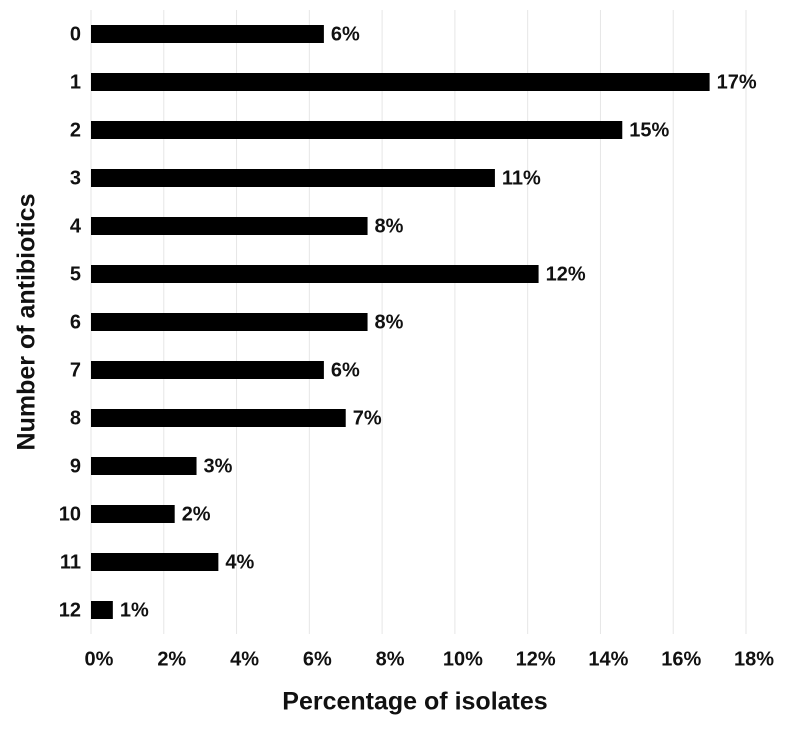 The width and height of the screenshot is (789, 729). What do you see at coordinates (75, 322) in the screenshot?
I see `y-tick-label: 6` at bounding box center [75, 322].